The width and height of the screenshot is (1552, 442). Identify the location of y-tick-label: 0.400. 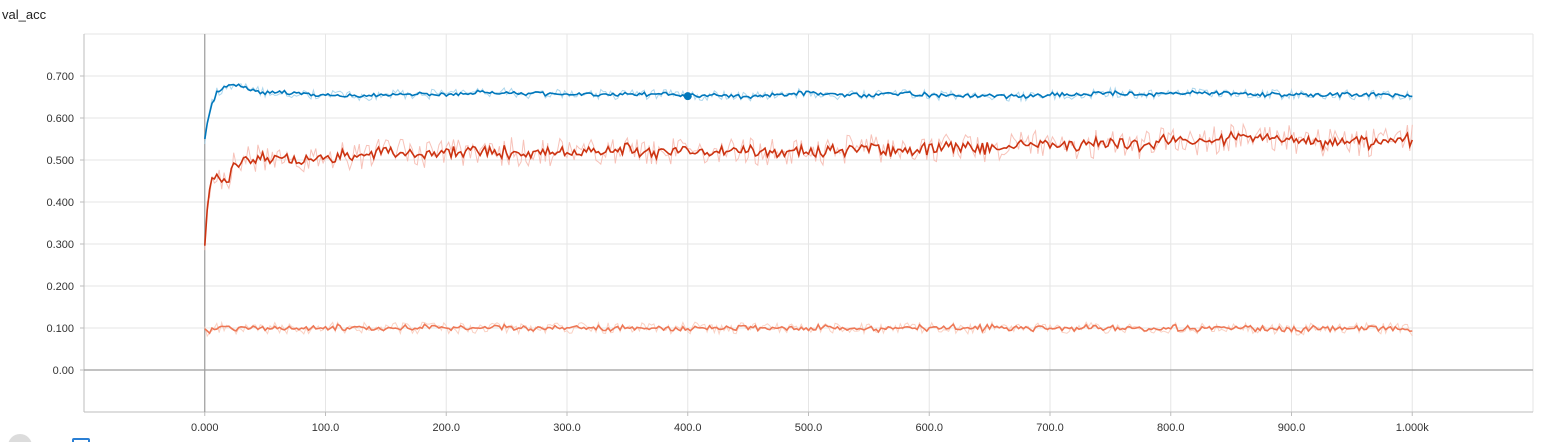
(60, 203).